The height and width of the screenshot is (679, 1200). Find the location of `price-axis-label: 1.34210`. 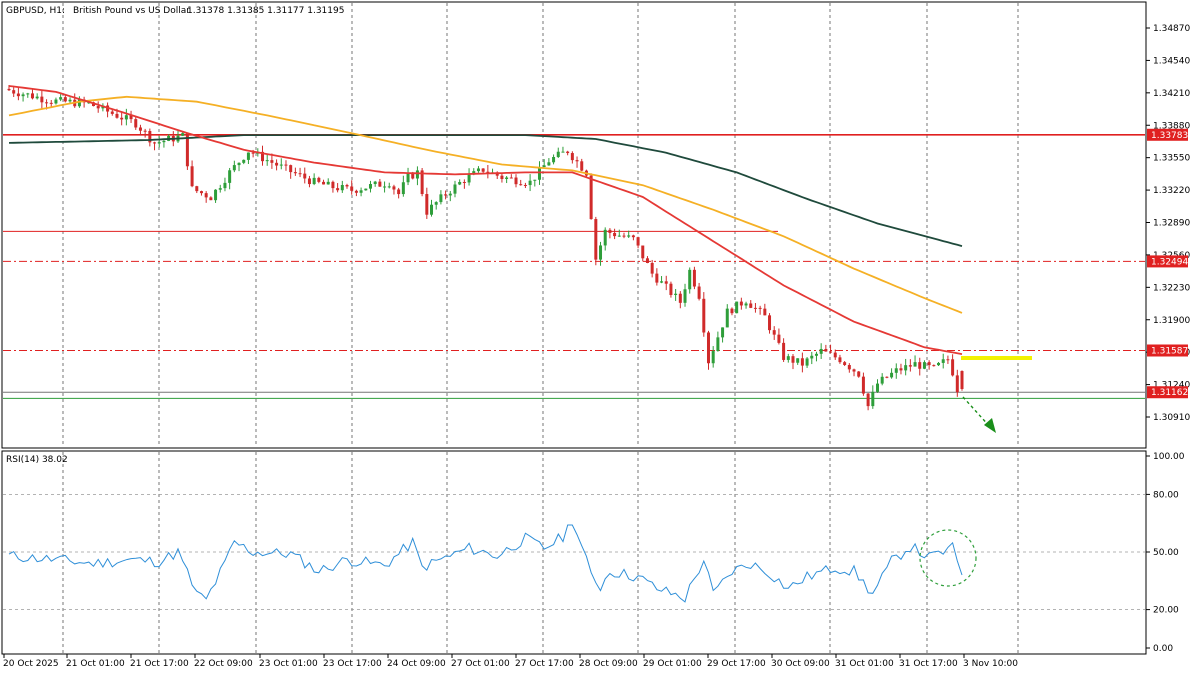

price-axis-label: 1.34210 is located at coordinates (1171, 94).